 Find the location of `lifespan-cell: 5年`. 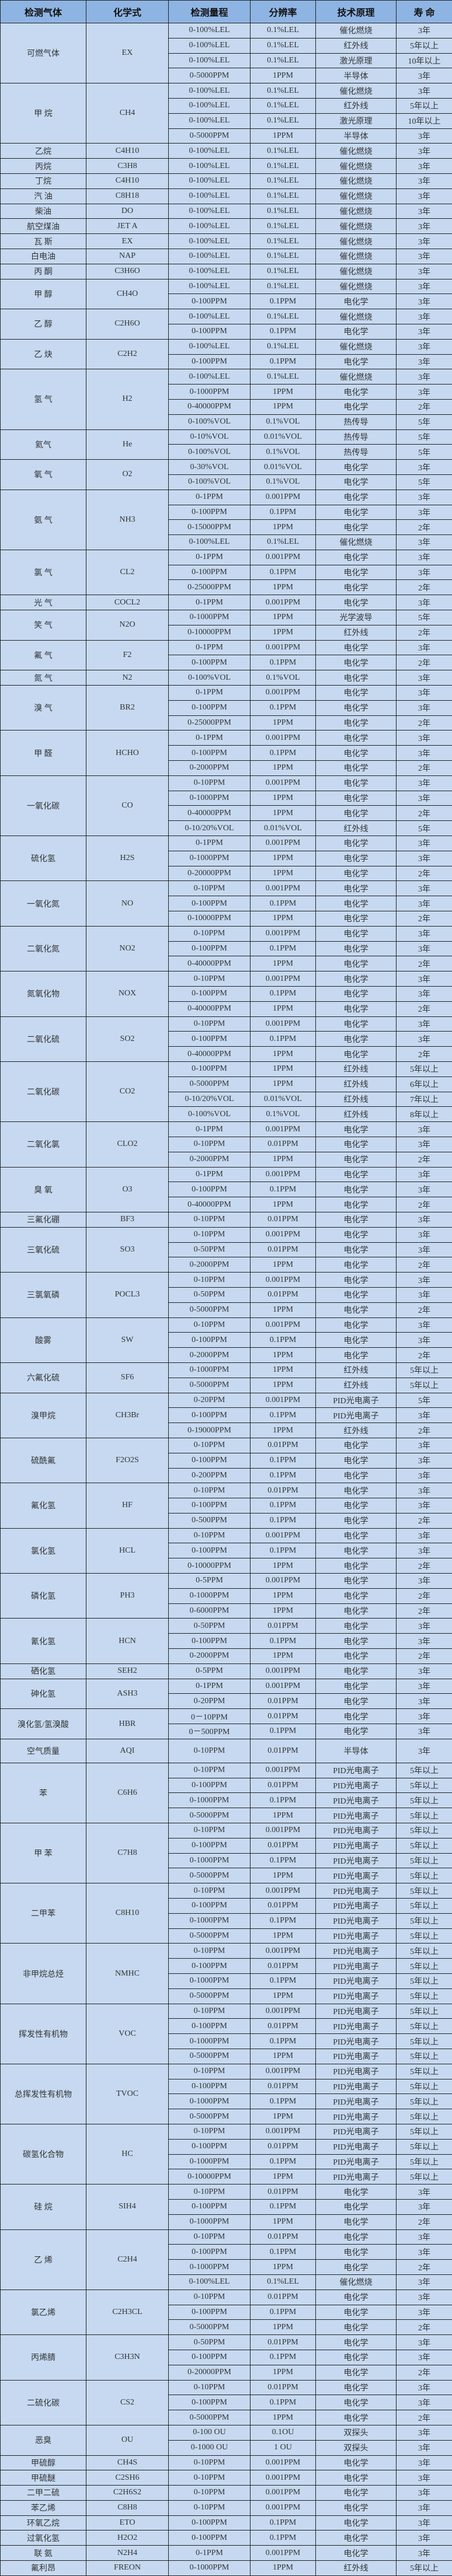

lifespan-cell: 5年 is located at coordinates (424, 828).